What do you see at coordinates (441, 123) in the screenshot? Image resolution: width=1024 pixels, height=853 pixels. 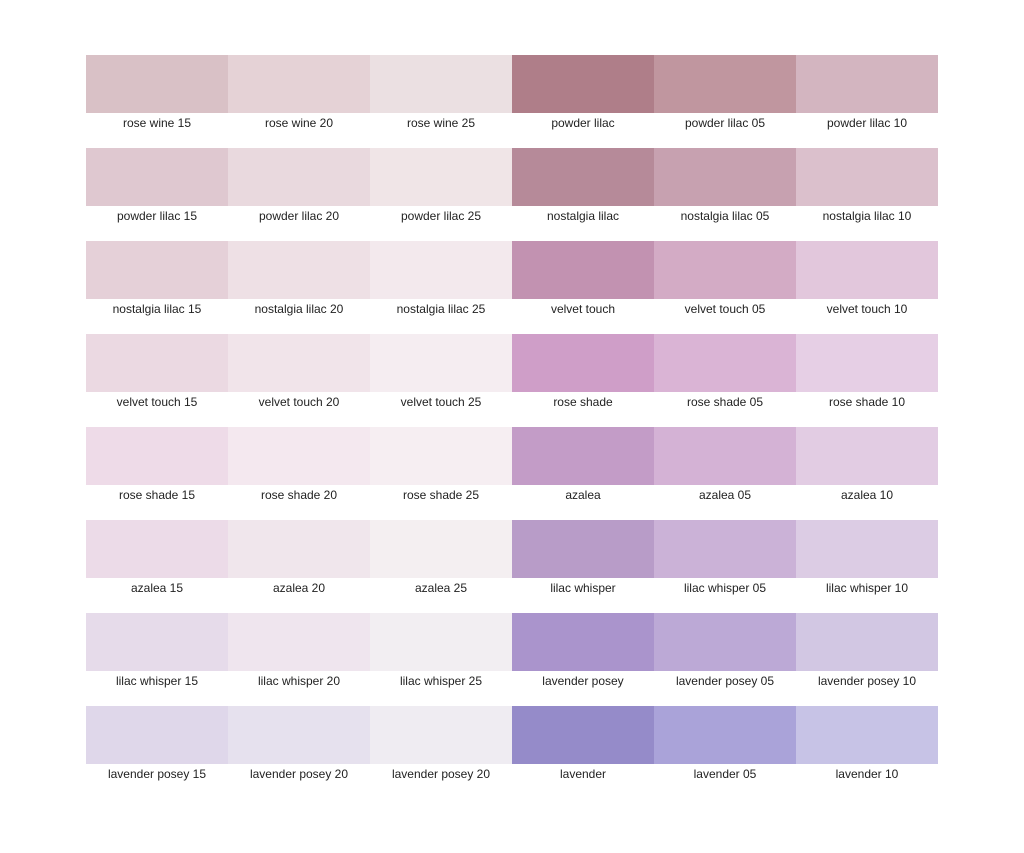 I see `swatch-label: rose wine 25` at bounding box center [441, 123].